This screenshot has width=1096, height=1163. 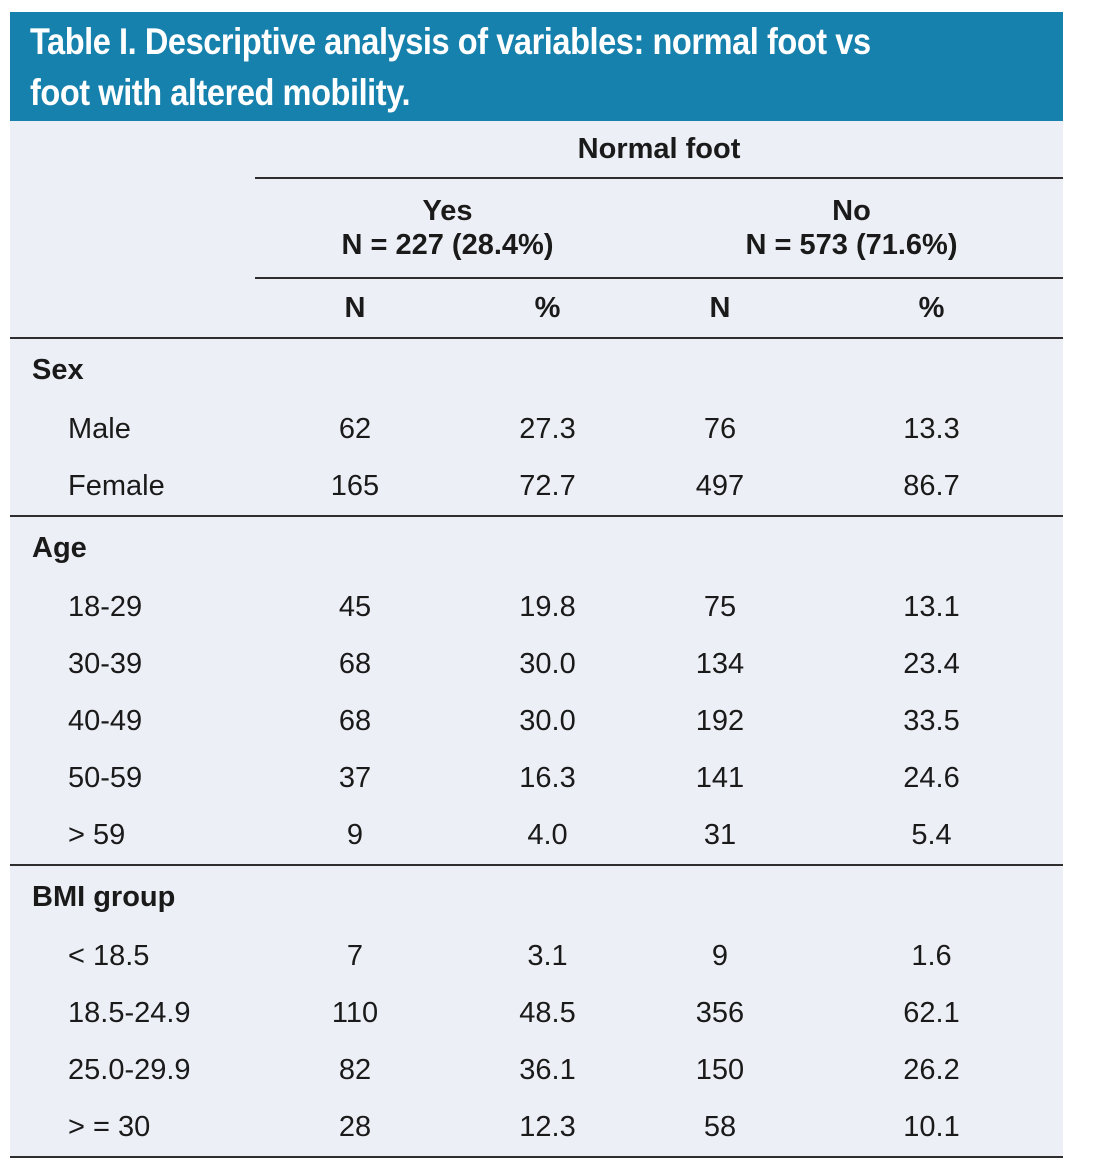 I want to click on cell-value: 62.1, so click(x=931, y=1013).